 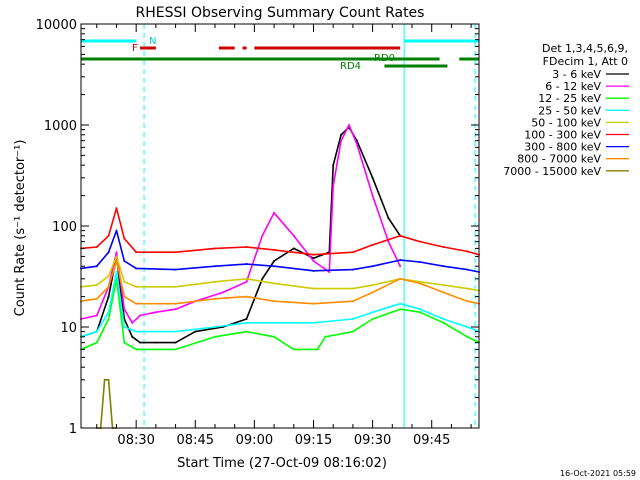 I want to click on legend-entry-label: 6 - 12 keV, so click(x=573, y=86).